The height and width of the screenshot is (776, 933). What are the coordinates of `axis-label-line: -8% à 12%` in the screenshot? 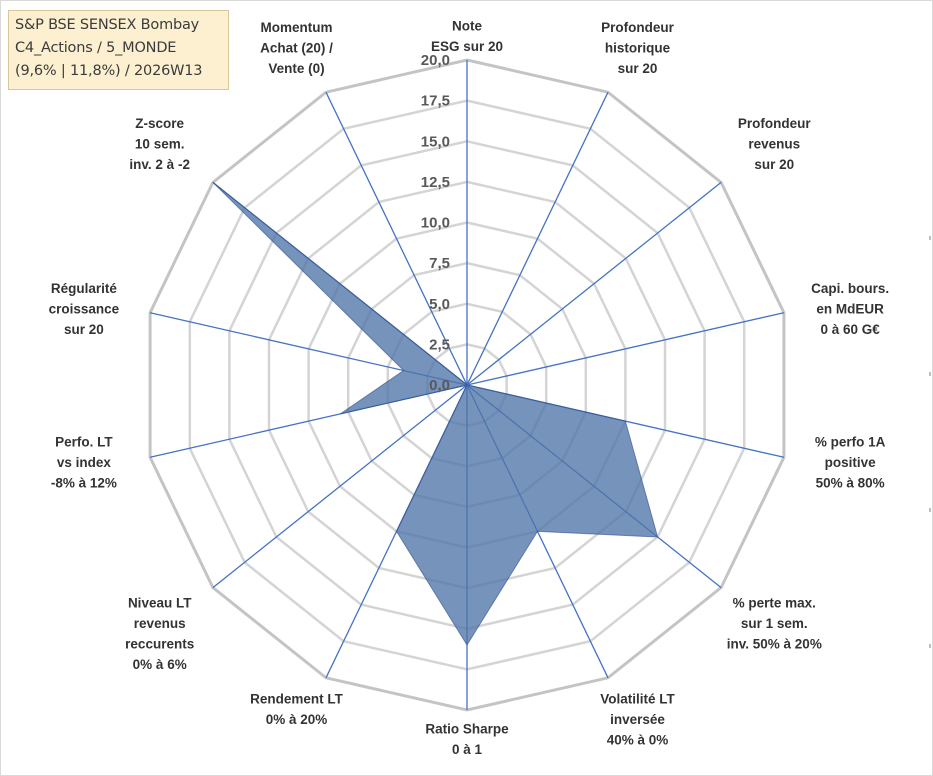 It's located at (84, 483).